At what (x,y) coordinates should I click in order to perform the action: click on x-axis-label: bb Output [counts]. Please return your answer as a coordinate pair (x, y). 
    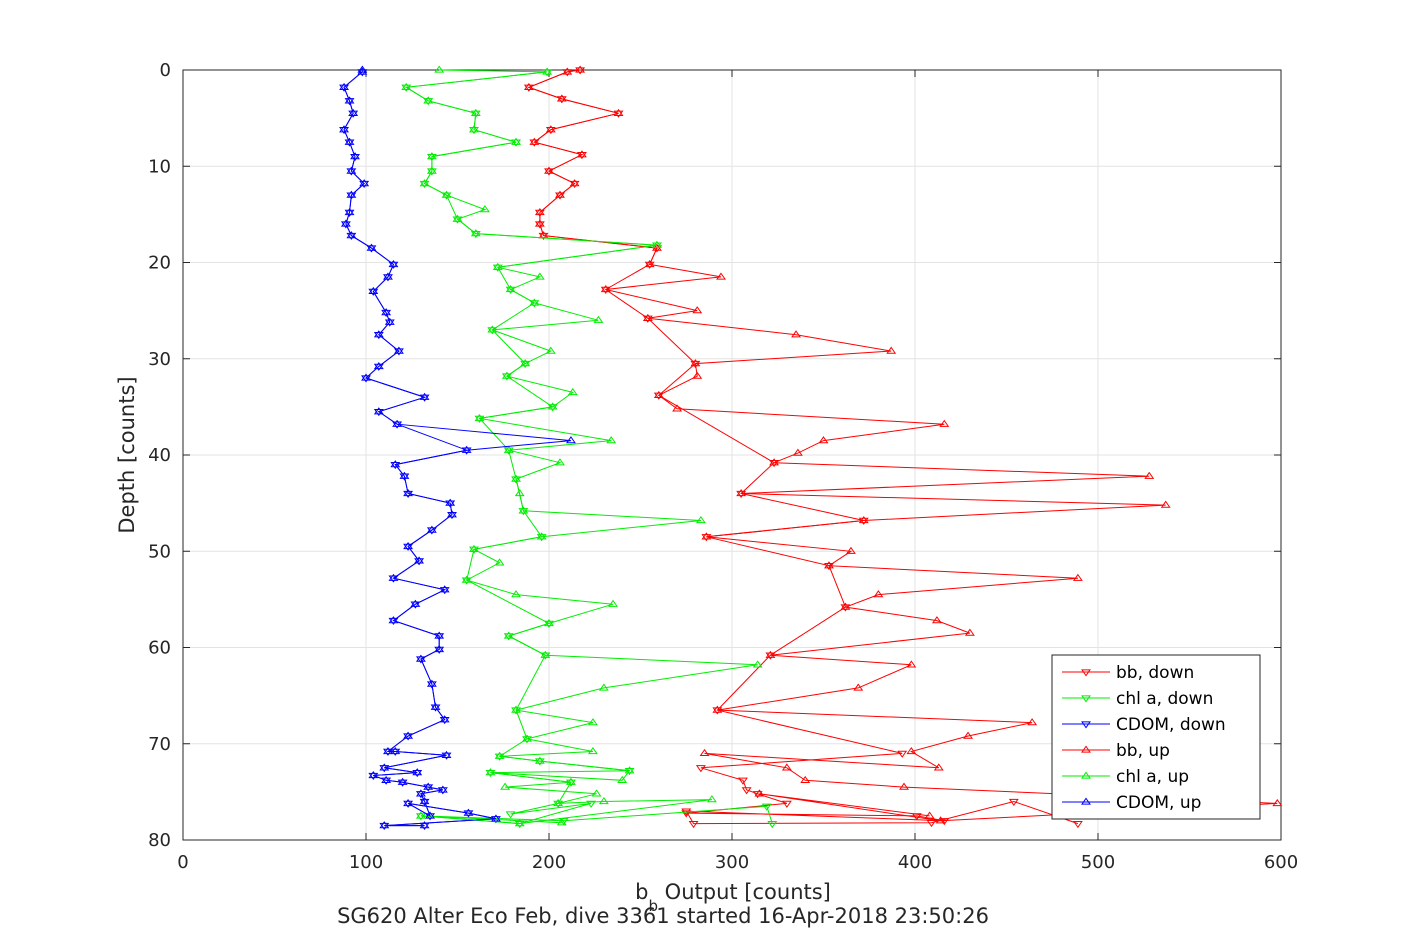
    Looking at the image, I should click on (733, 897).